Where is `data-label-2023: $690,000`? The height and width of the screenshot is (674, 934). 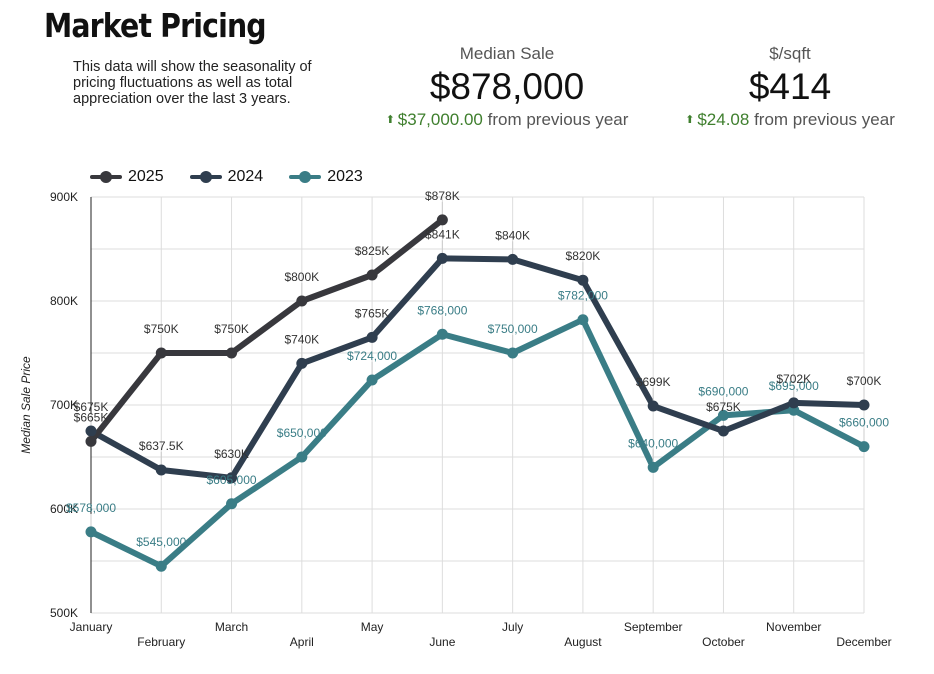 data-label-2023: $690,000 is located at coordinates (723, 391).